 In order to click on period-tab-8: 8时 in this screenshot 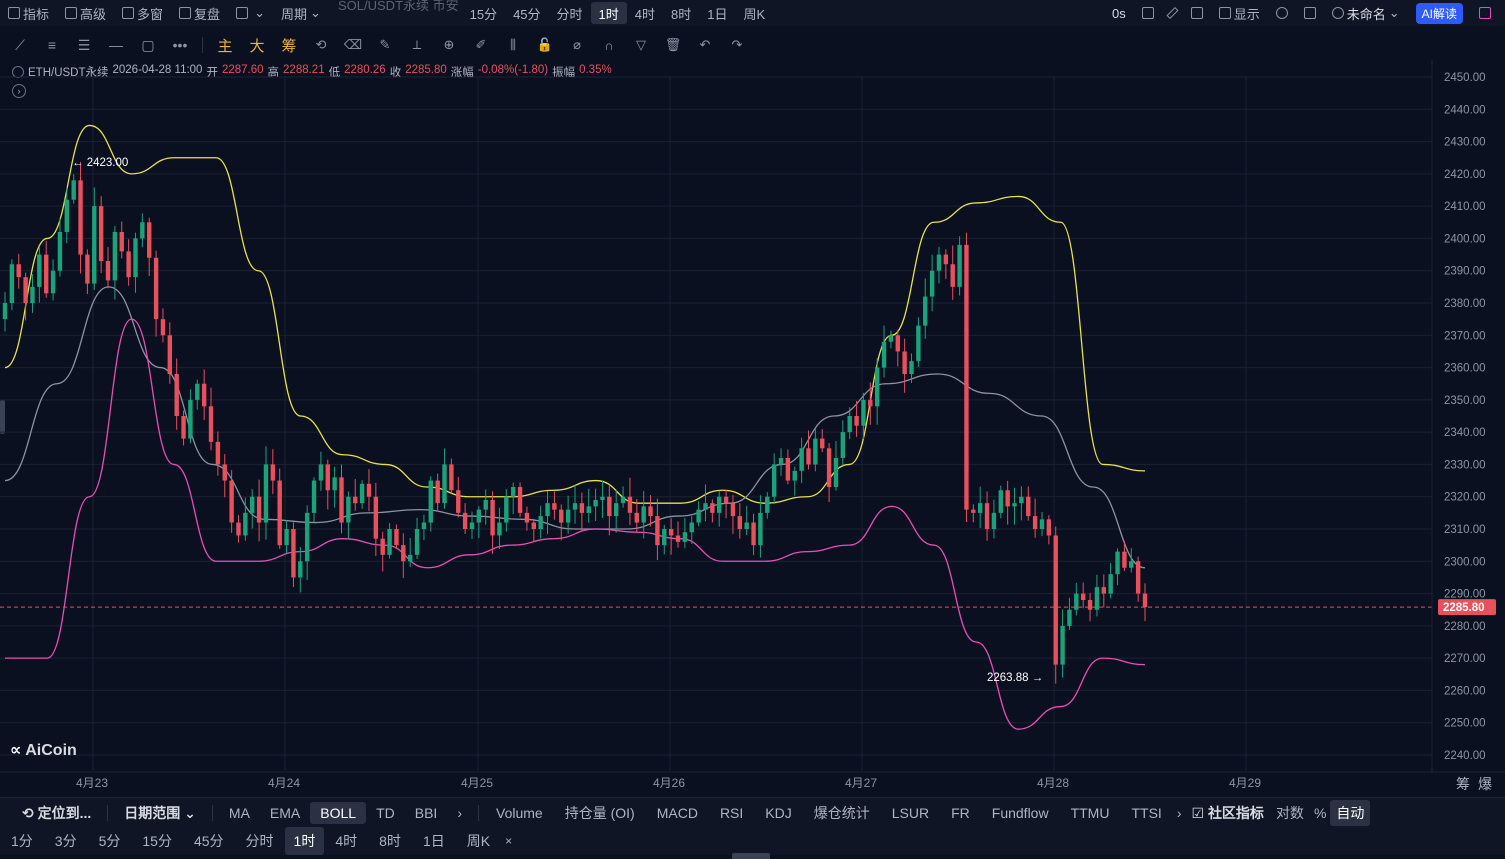, I will do `click(681, 14)`.